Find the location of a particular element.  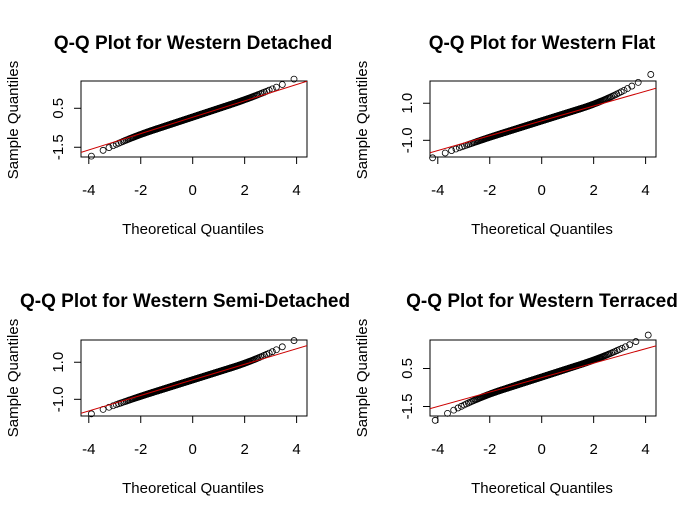

chart-title: Q-Q Plot for Western Flat is located at coordinates (542, 43).